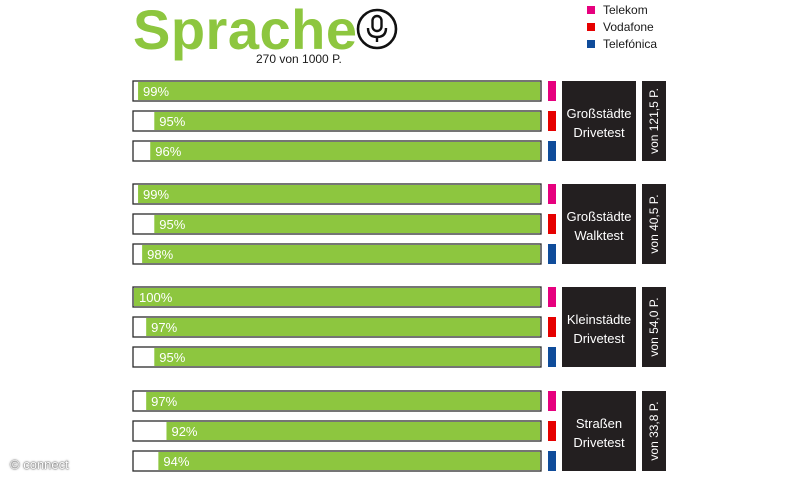 The width and height of the screenshot is (800, 480). I want to click on chart-title: Sprache, so click(245, 30).